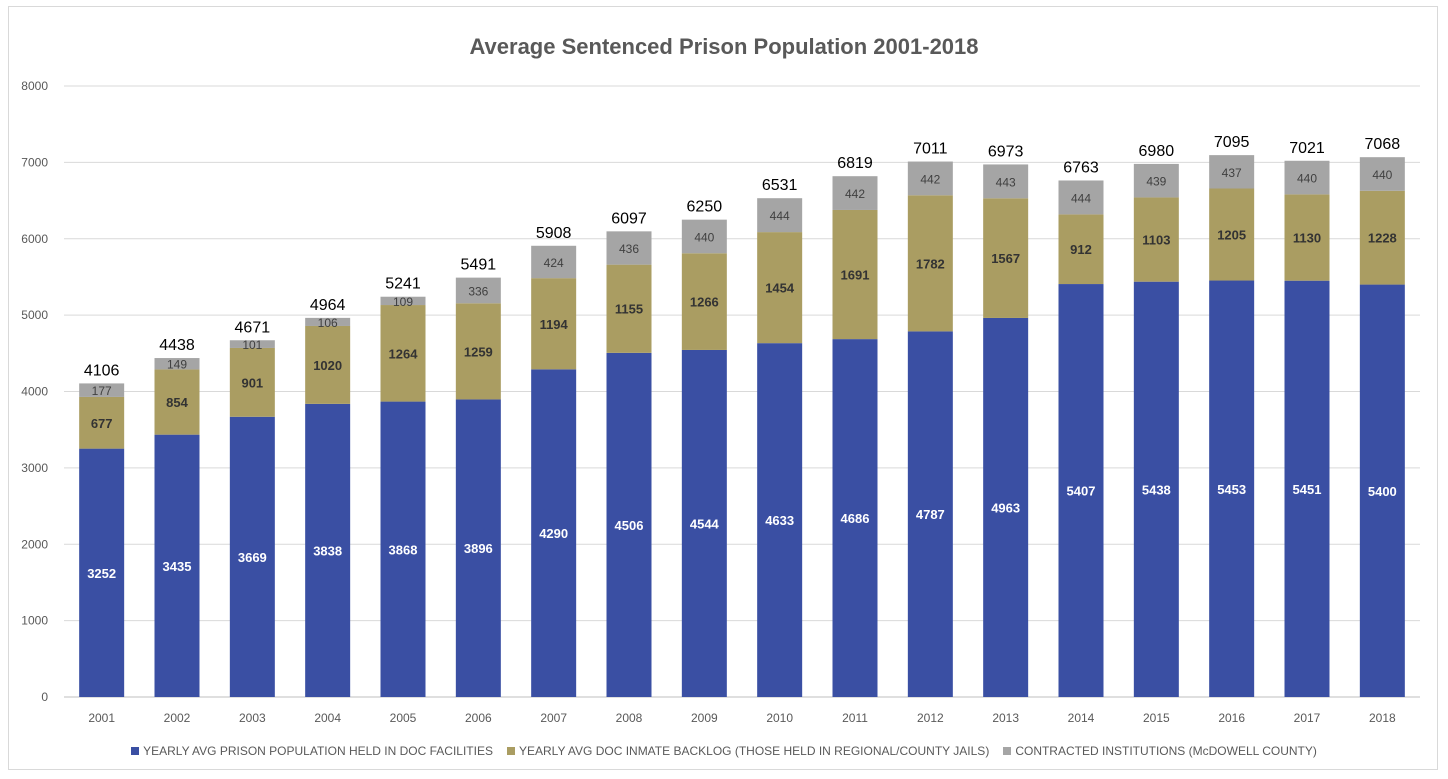  I want to click on data-label: 444, so click(1081, 198).